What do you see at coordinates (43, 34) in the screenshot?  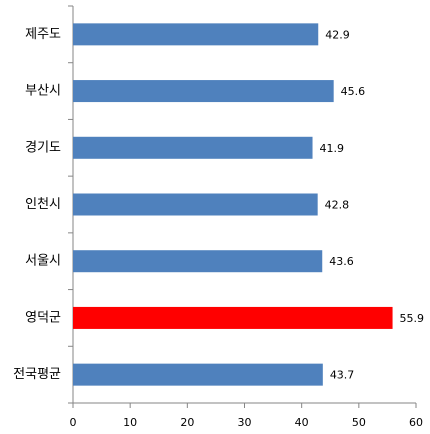 I see `category-label: 제주도` at bounding box center [43, 34].